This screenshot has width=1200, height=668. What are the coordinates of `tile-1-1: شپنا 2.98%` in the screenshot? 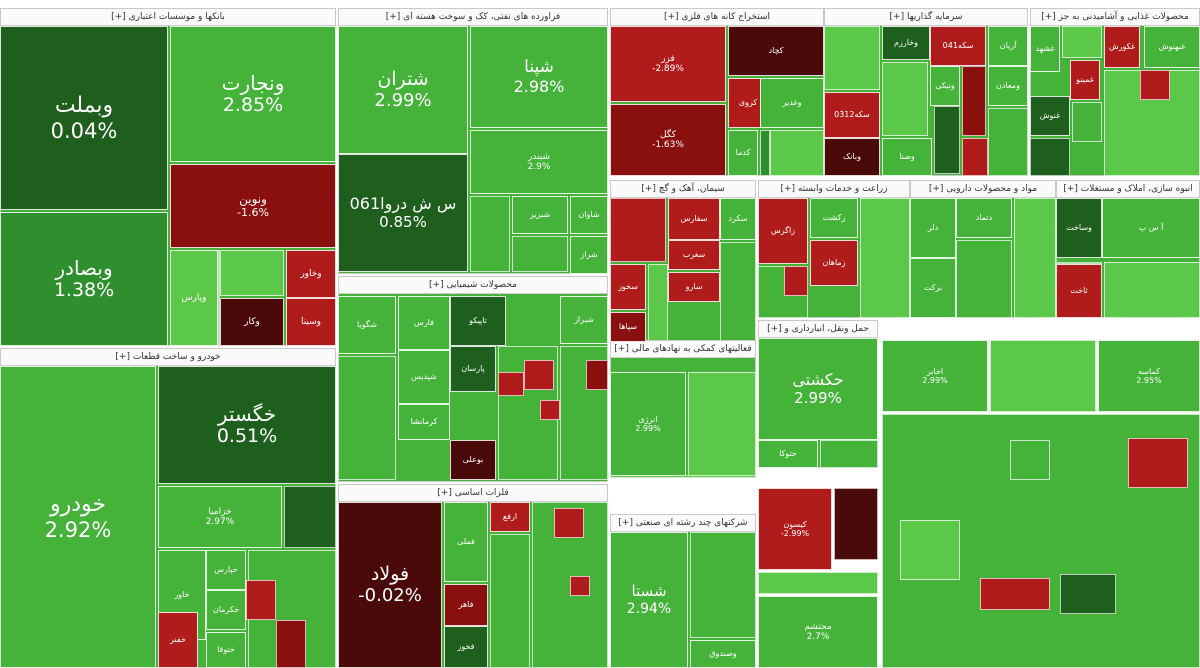 It's located at (539, 77).